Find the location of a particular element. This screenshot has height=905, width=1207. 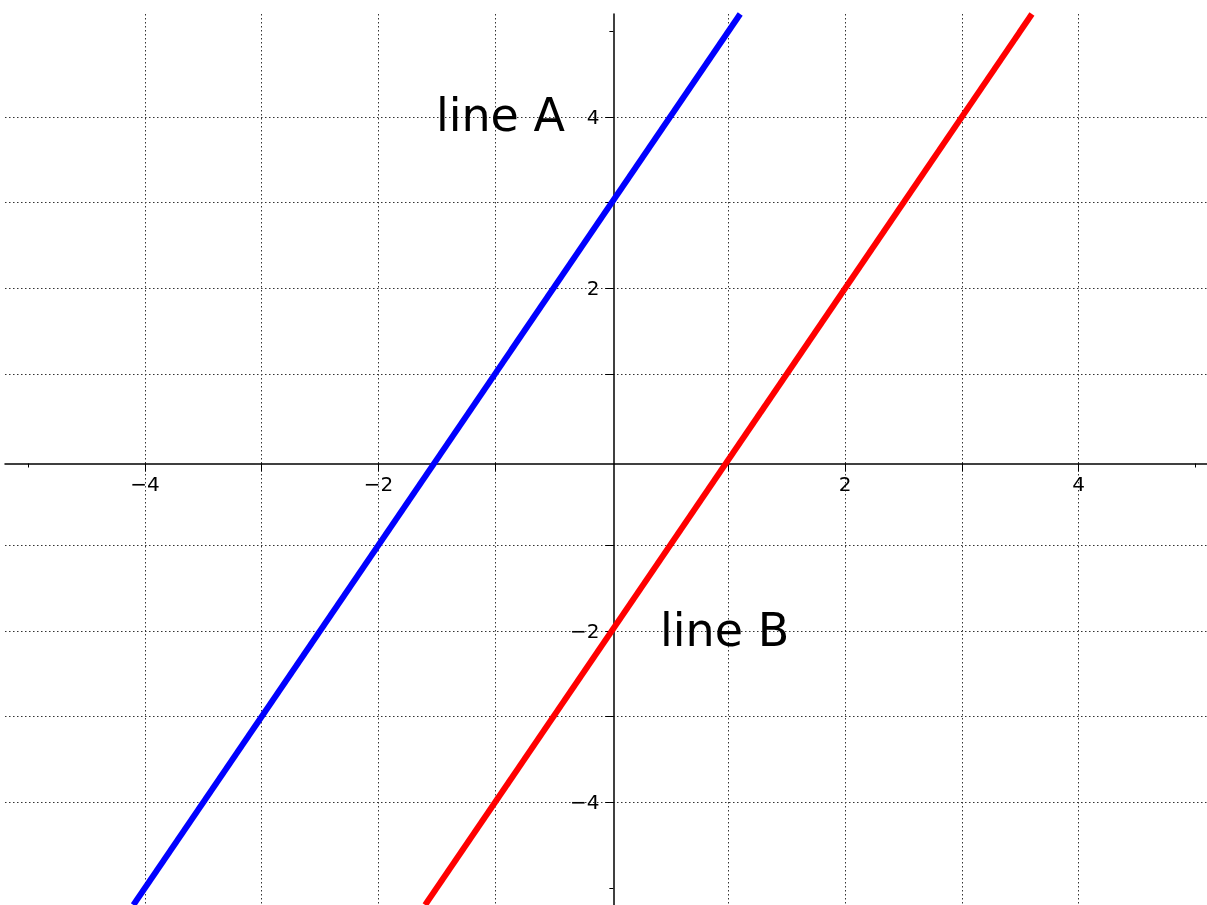

y-tick-label: 2 is located at coordinates (593, 288).